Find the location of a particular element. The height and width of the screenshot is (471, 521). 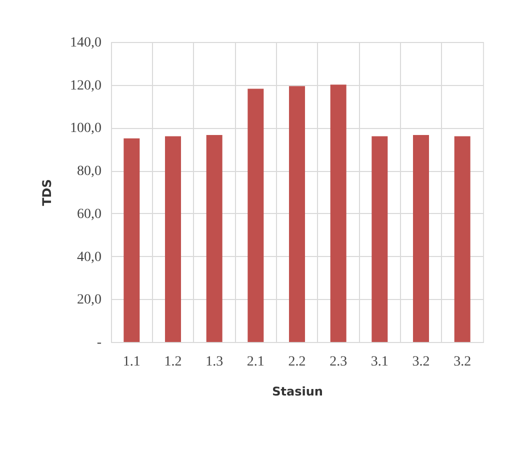

y-tick-label: 80,0 is located at coordinates (89, 172).